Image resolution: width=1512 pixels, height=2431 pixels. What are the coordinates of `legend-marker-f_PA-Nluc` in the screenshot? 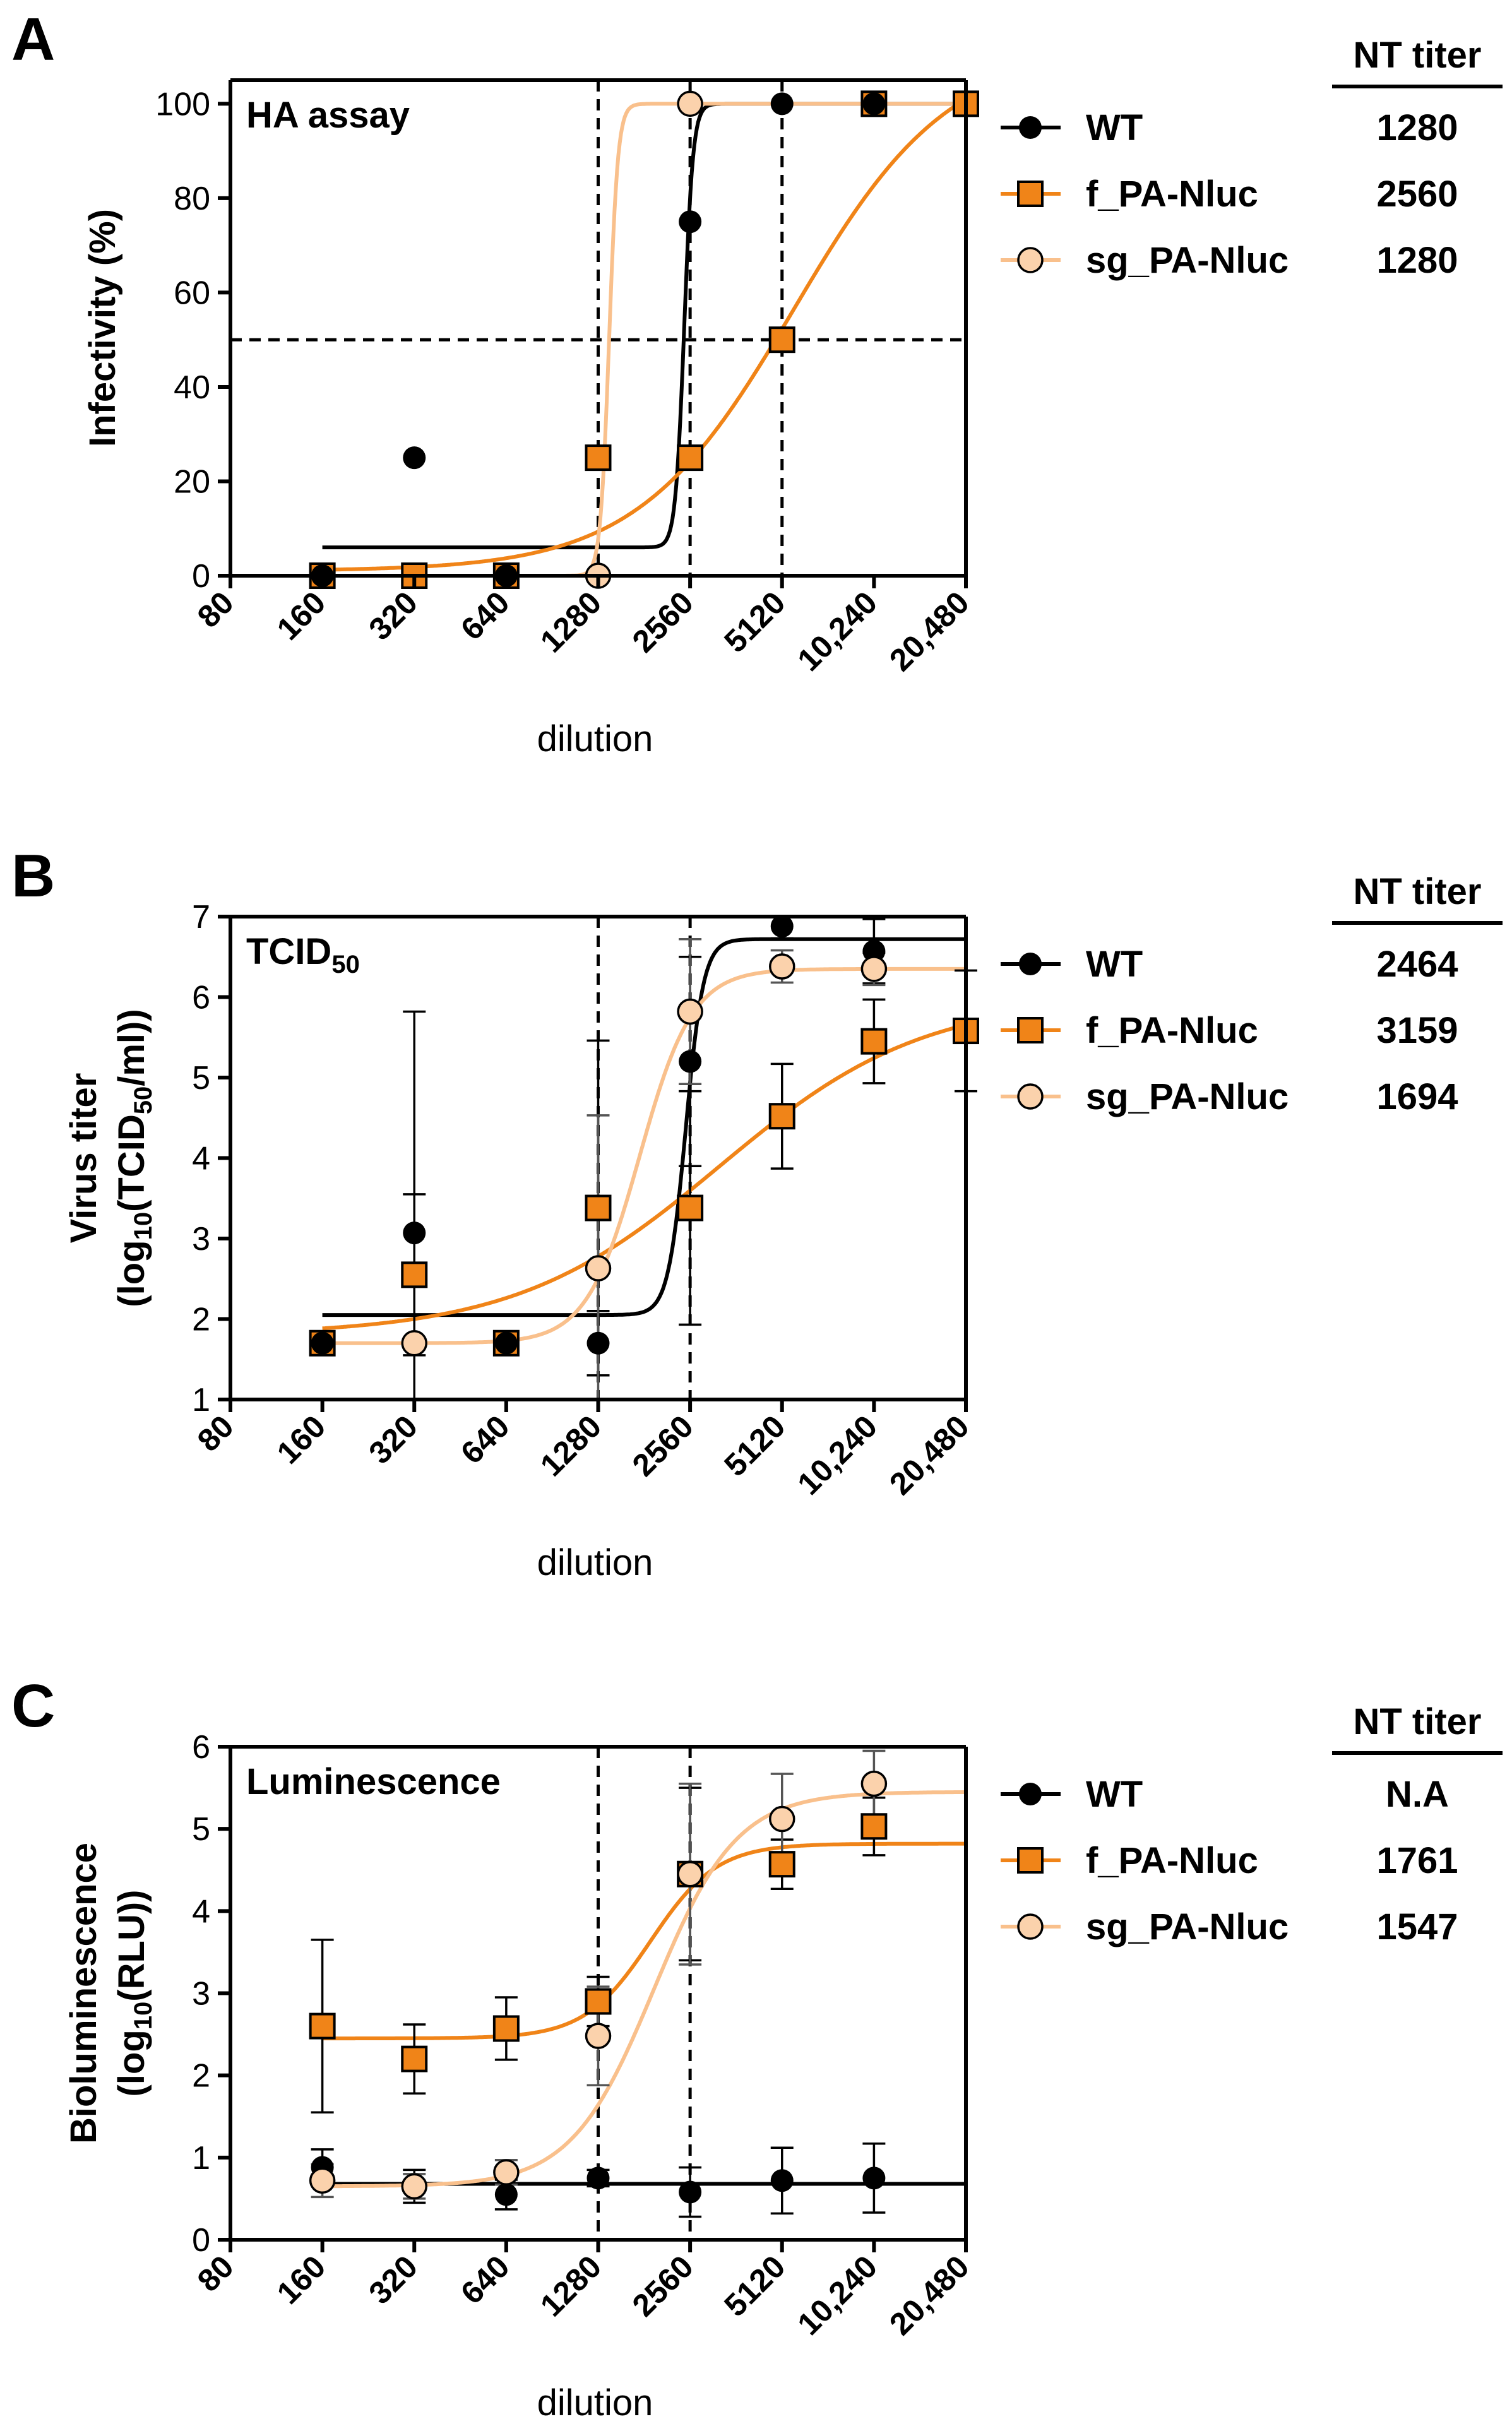 It's located at (1030, 1860).